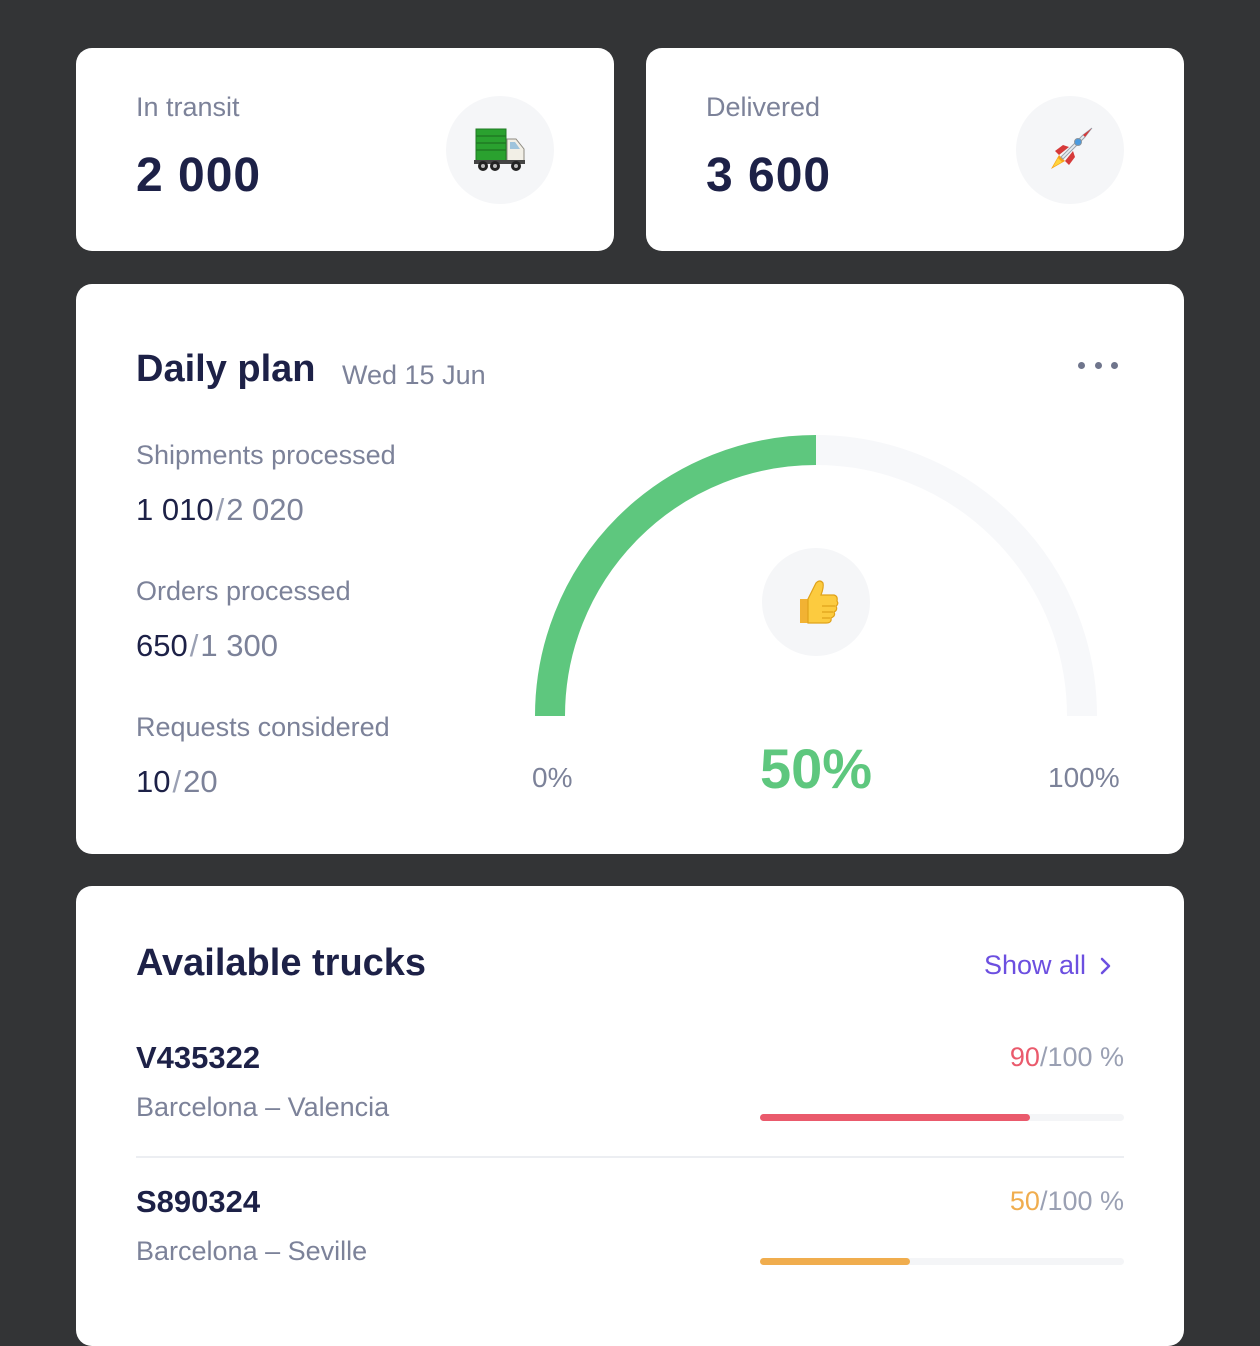 The image size is (1260, 1346). I want to click on requests-considered-value: 10/20, so click(177, 782).